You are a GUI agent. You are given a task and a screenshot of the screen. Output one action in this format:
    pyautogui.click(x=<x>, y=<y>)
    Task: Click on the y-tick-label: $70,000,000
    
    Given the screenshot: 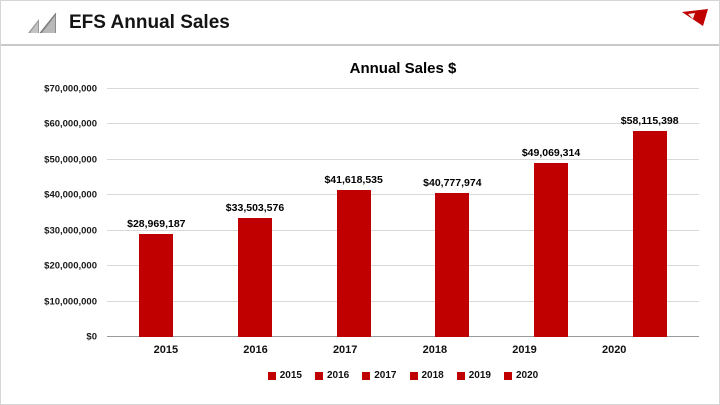 What is the action you would take?
    pyautogui.click(x=70, y=89)
    